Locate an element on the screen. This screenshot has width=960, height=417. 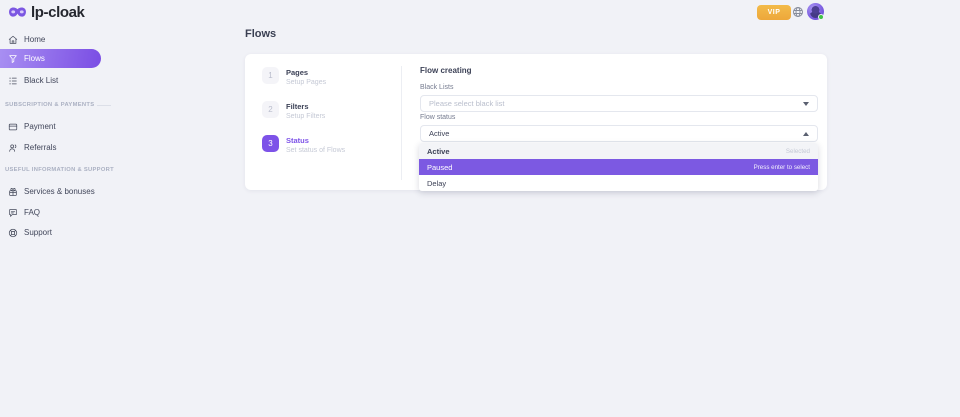
flows-icon is located at coordinates (13, 59).